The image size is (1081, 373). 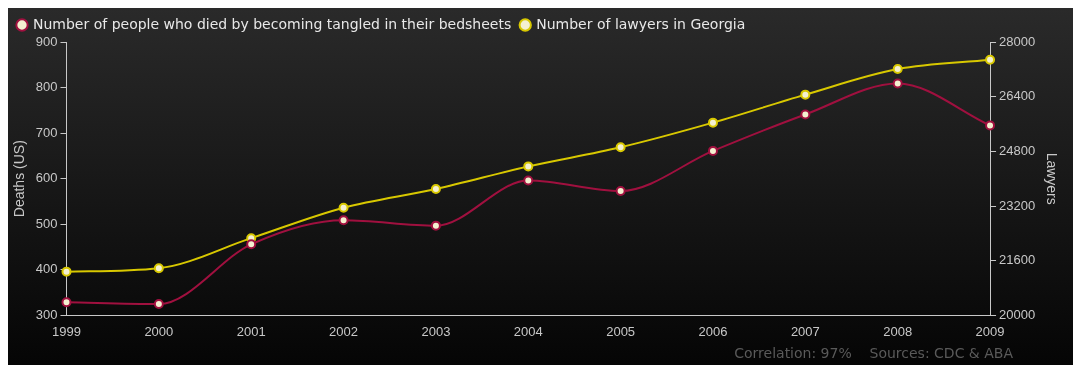 I want to click on y-tick-label: 700, so click(x=46, y=132).